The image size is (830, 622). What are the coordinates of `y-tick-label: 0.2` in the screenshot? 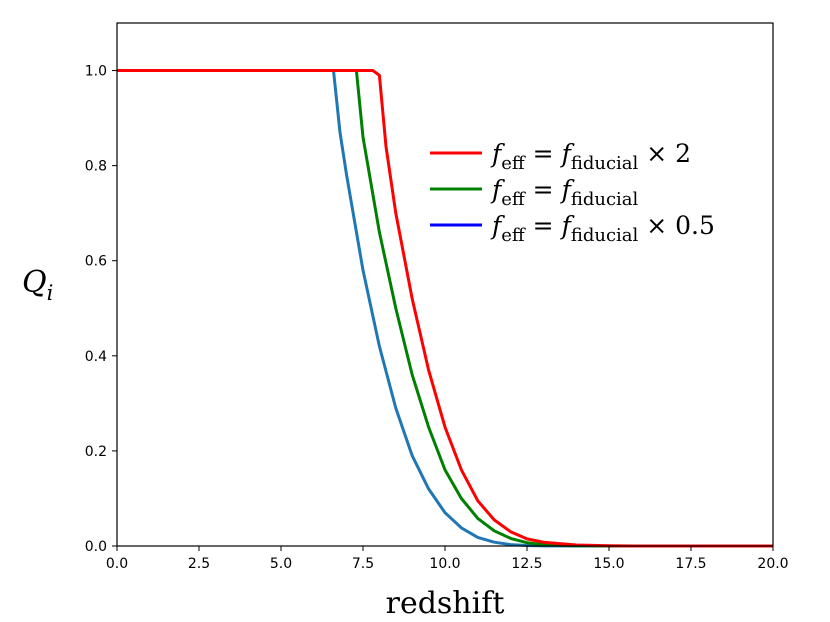 It's located at (96, 452).